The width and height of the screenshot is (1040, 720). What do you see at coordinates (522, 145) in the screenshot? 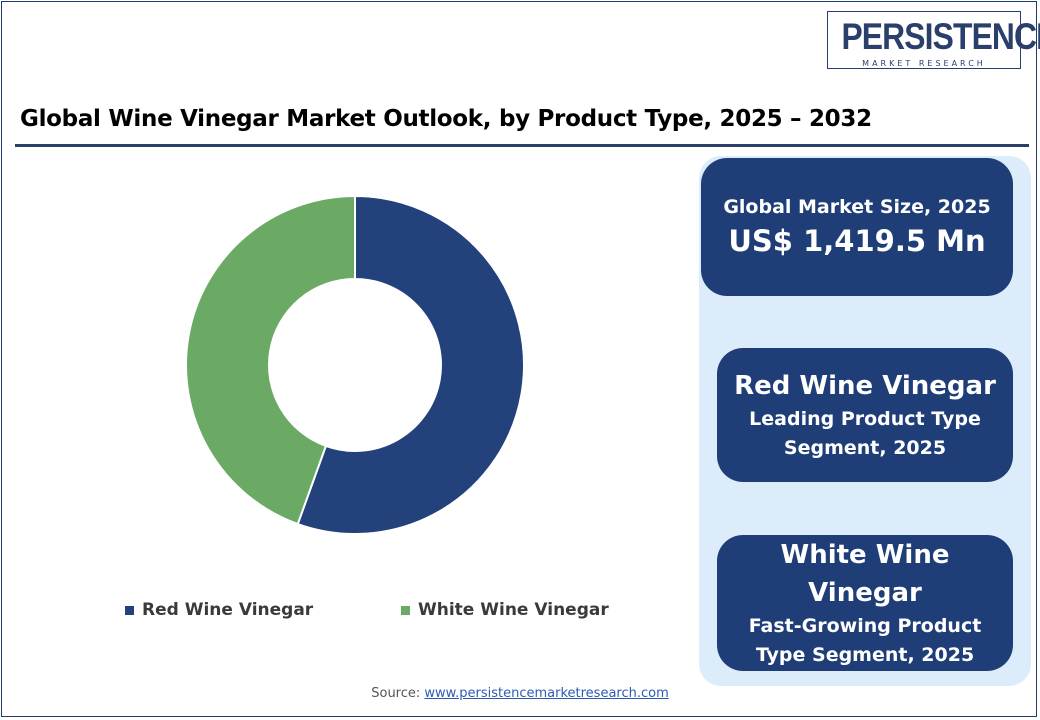
I see `title-divider` at bounding box center [522, 145].